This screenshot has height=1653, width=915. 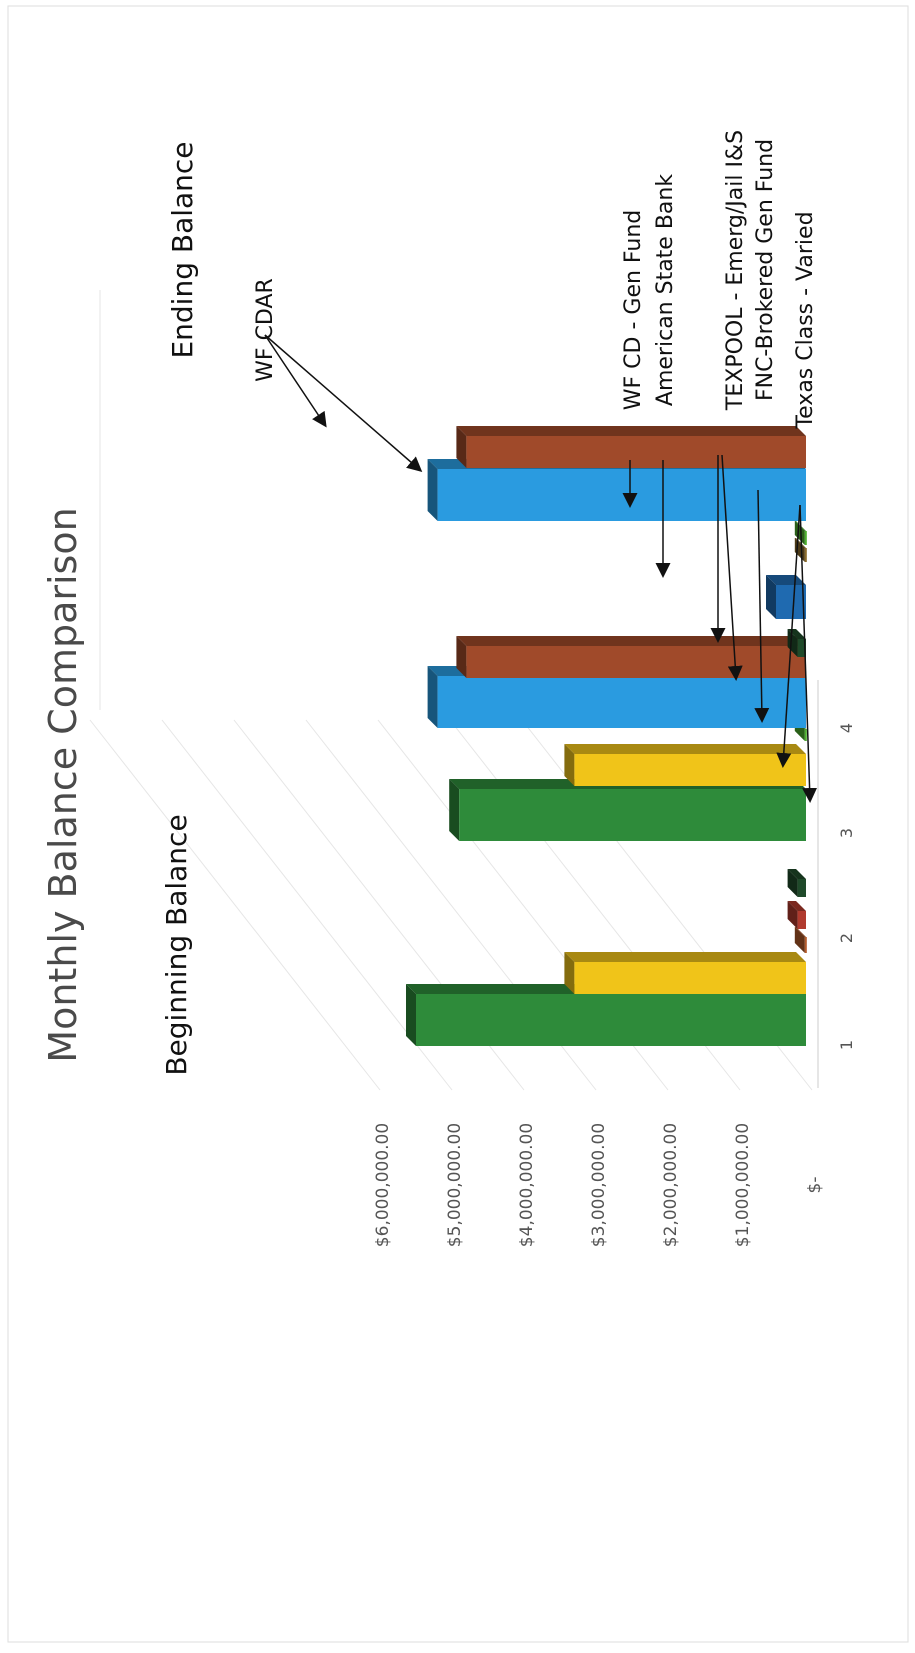 What do you see at coordinates (671, 1185) in the screenshot?
I see `y-tick-label: $2,000,000.00` at bounding box center [671, 1185].